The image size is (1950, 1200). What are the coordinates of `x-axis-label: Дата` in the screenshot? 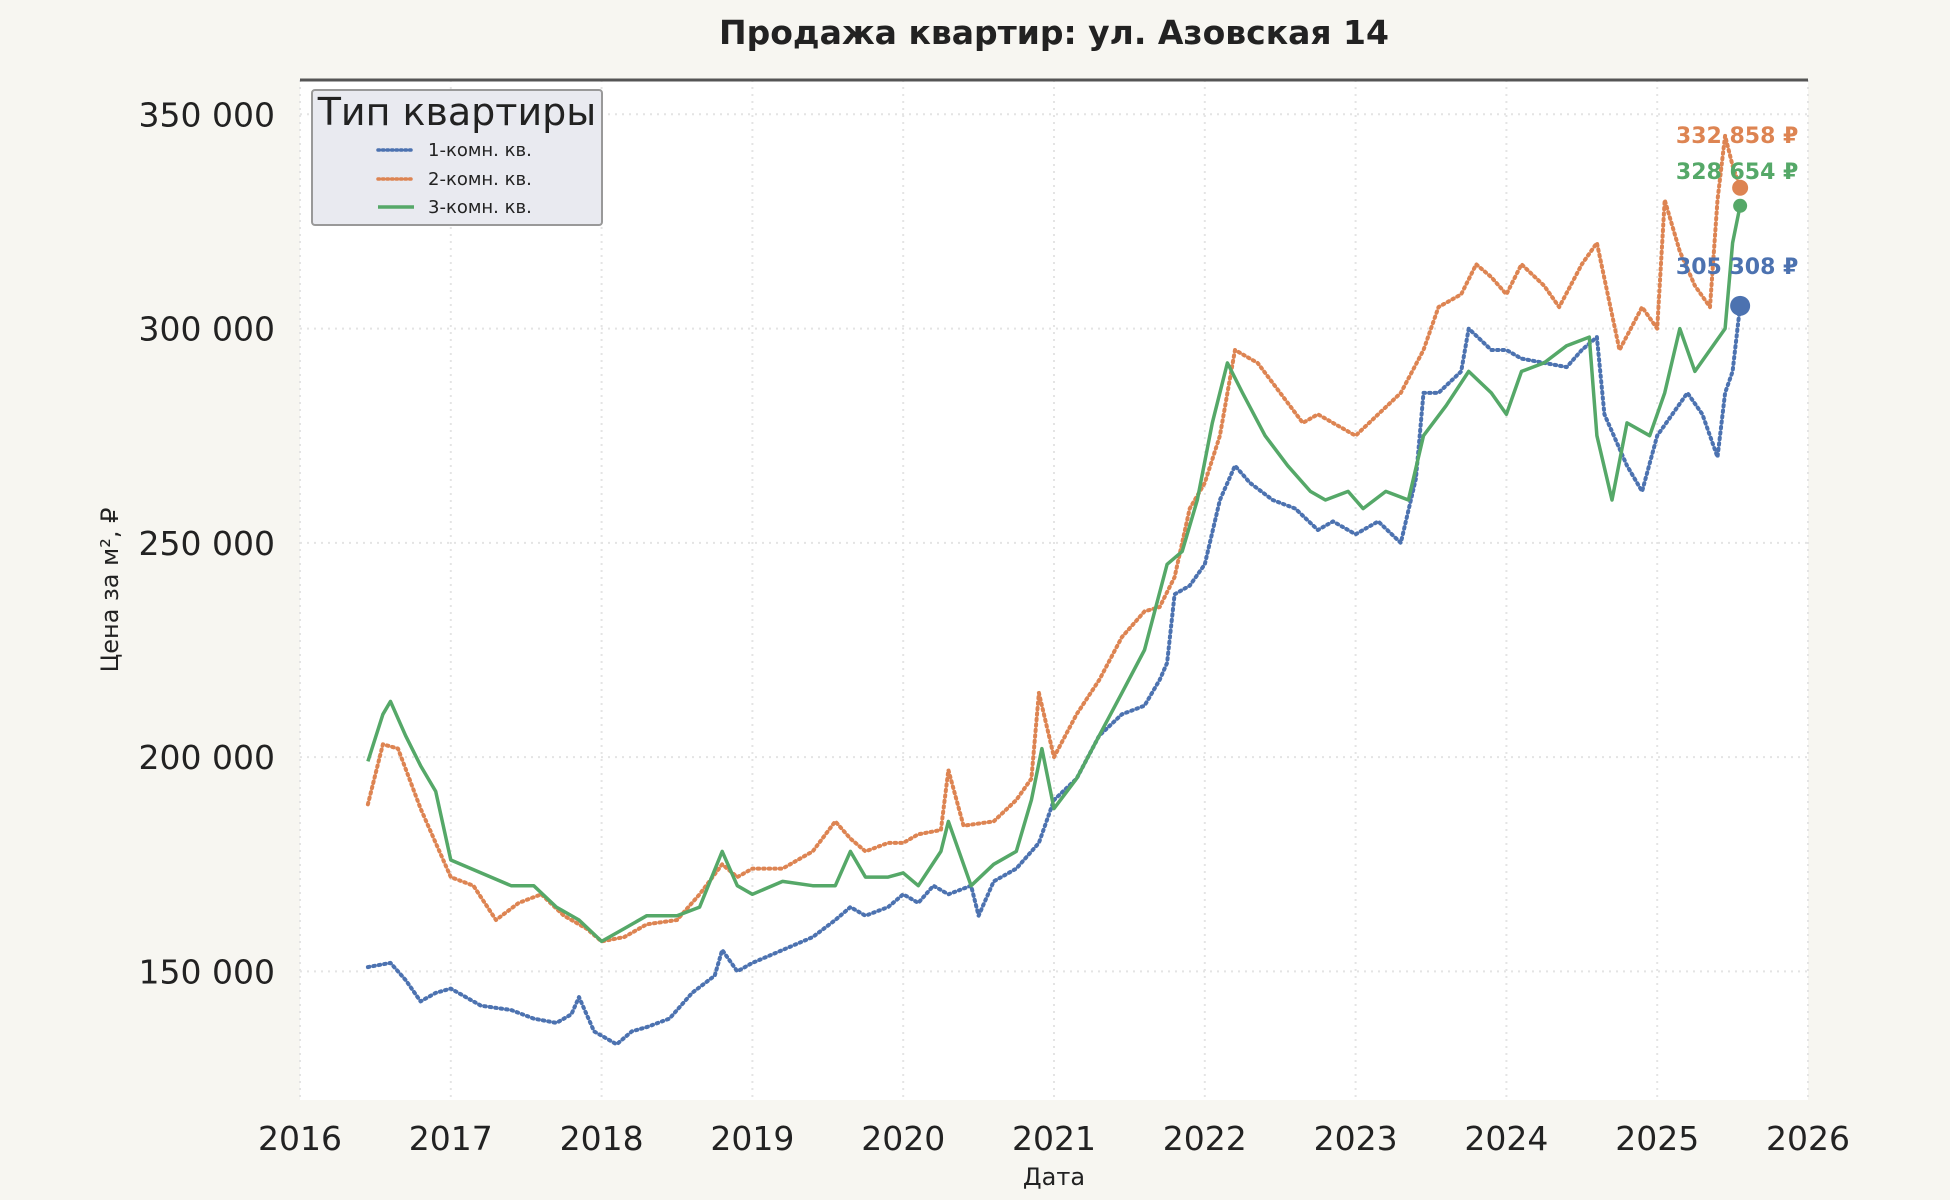 It's located at (1054, 1177).